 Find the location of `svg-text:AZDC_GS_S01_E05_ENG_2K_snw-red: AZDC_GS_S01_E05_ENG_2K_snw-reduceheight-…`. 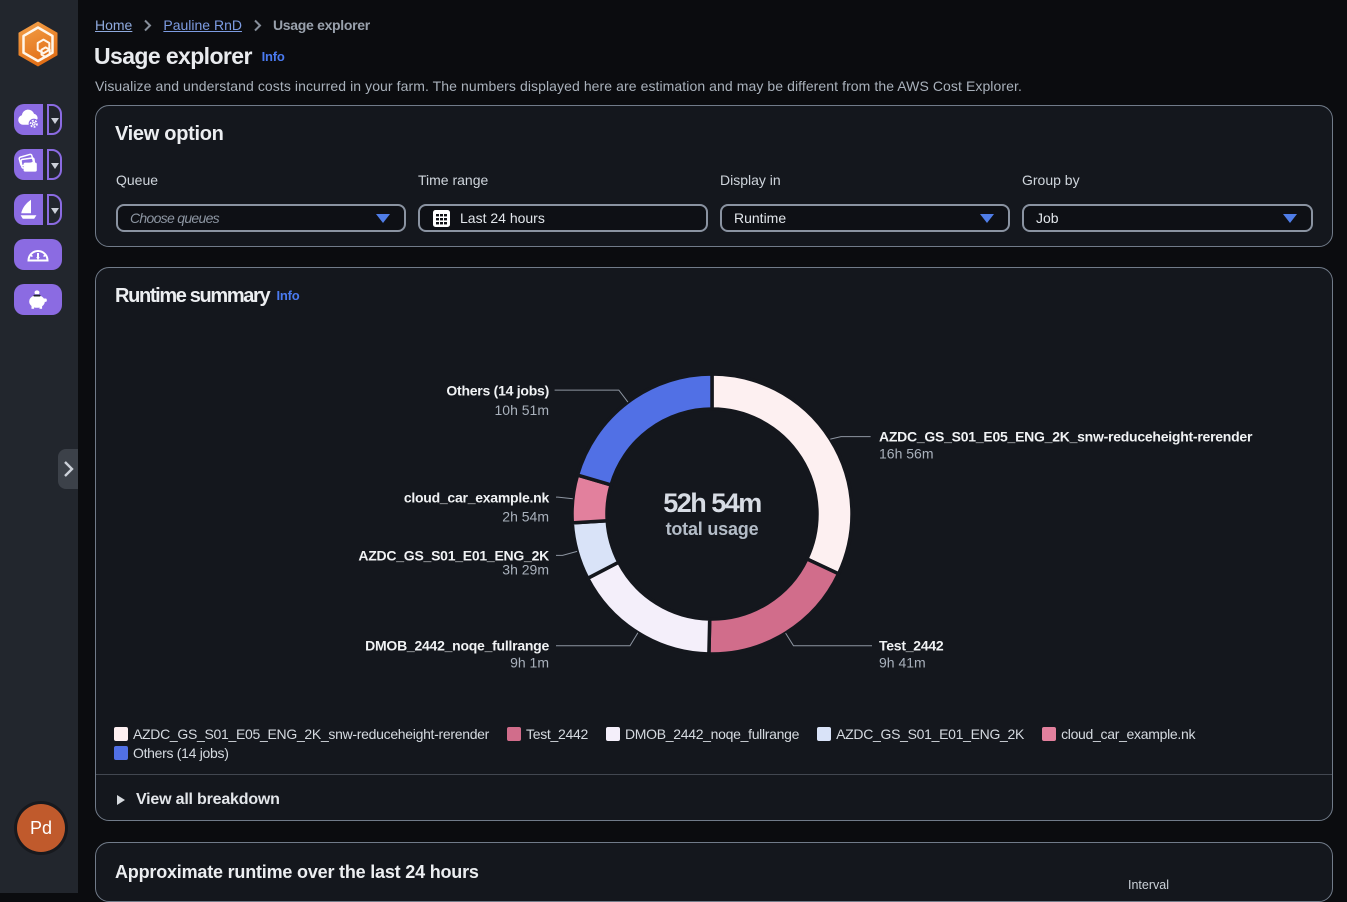

svg-text:AZDC_GS_S01_E05_ENG_2K_snw-red: AZDC_GS_S01_E05_ENG_2K_snw-reduceheight-… is located at coordinates (1066, 437).